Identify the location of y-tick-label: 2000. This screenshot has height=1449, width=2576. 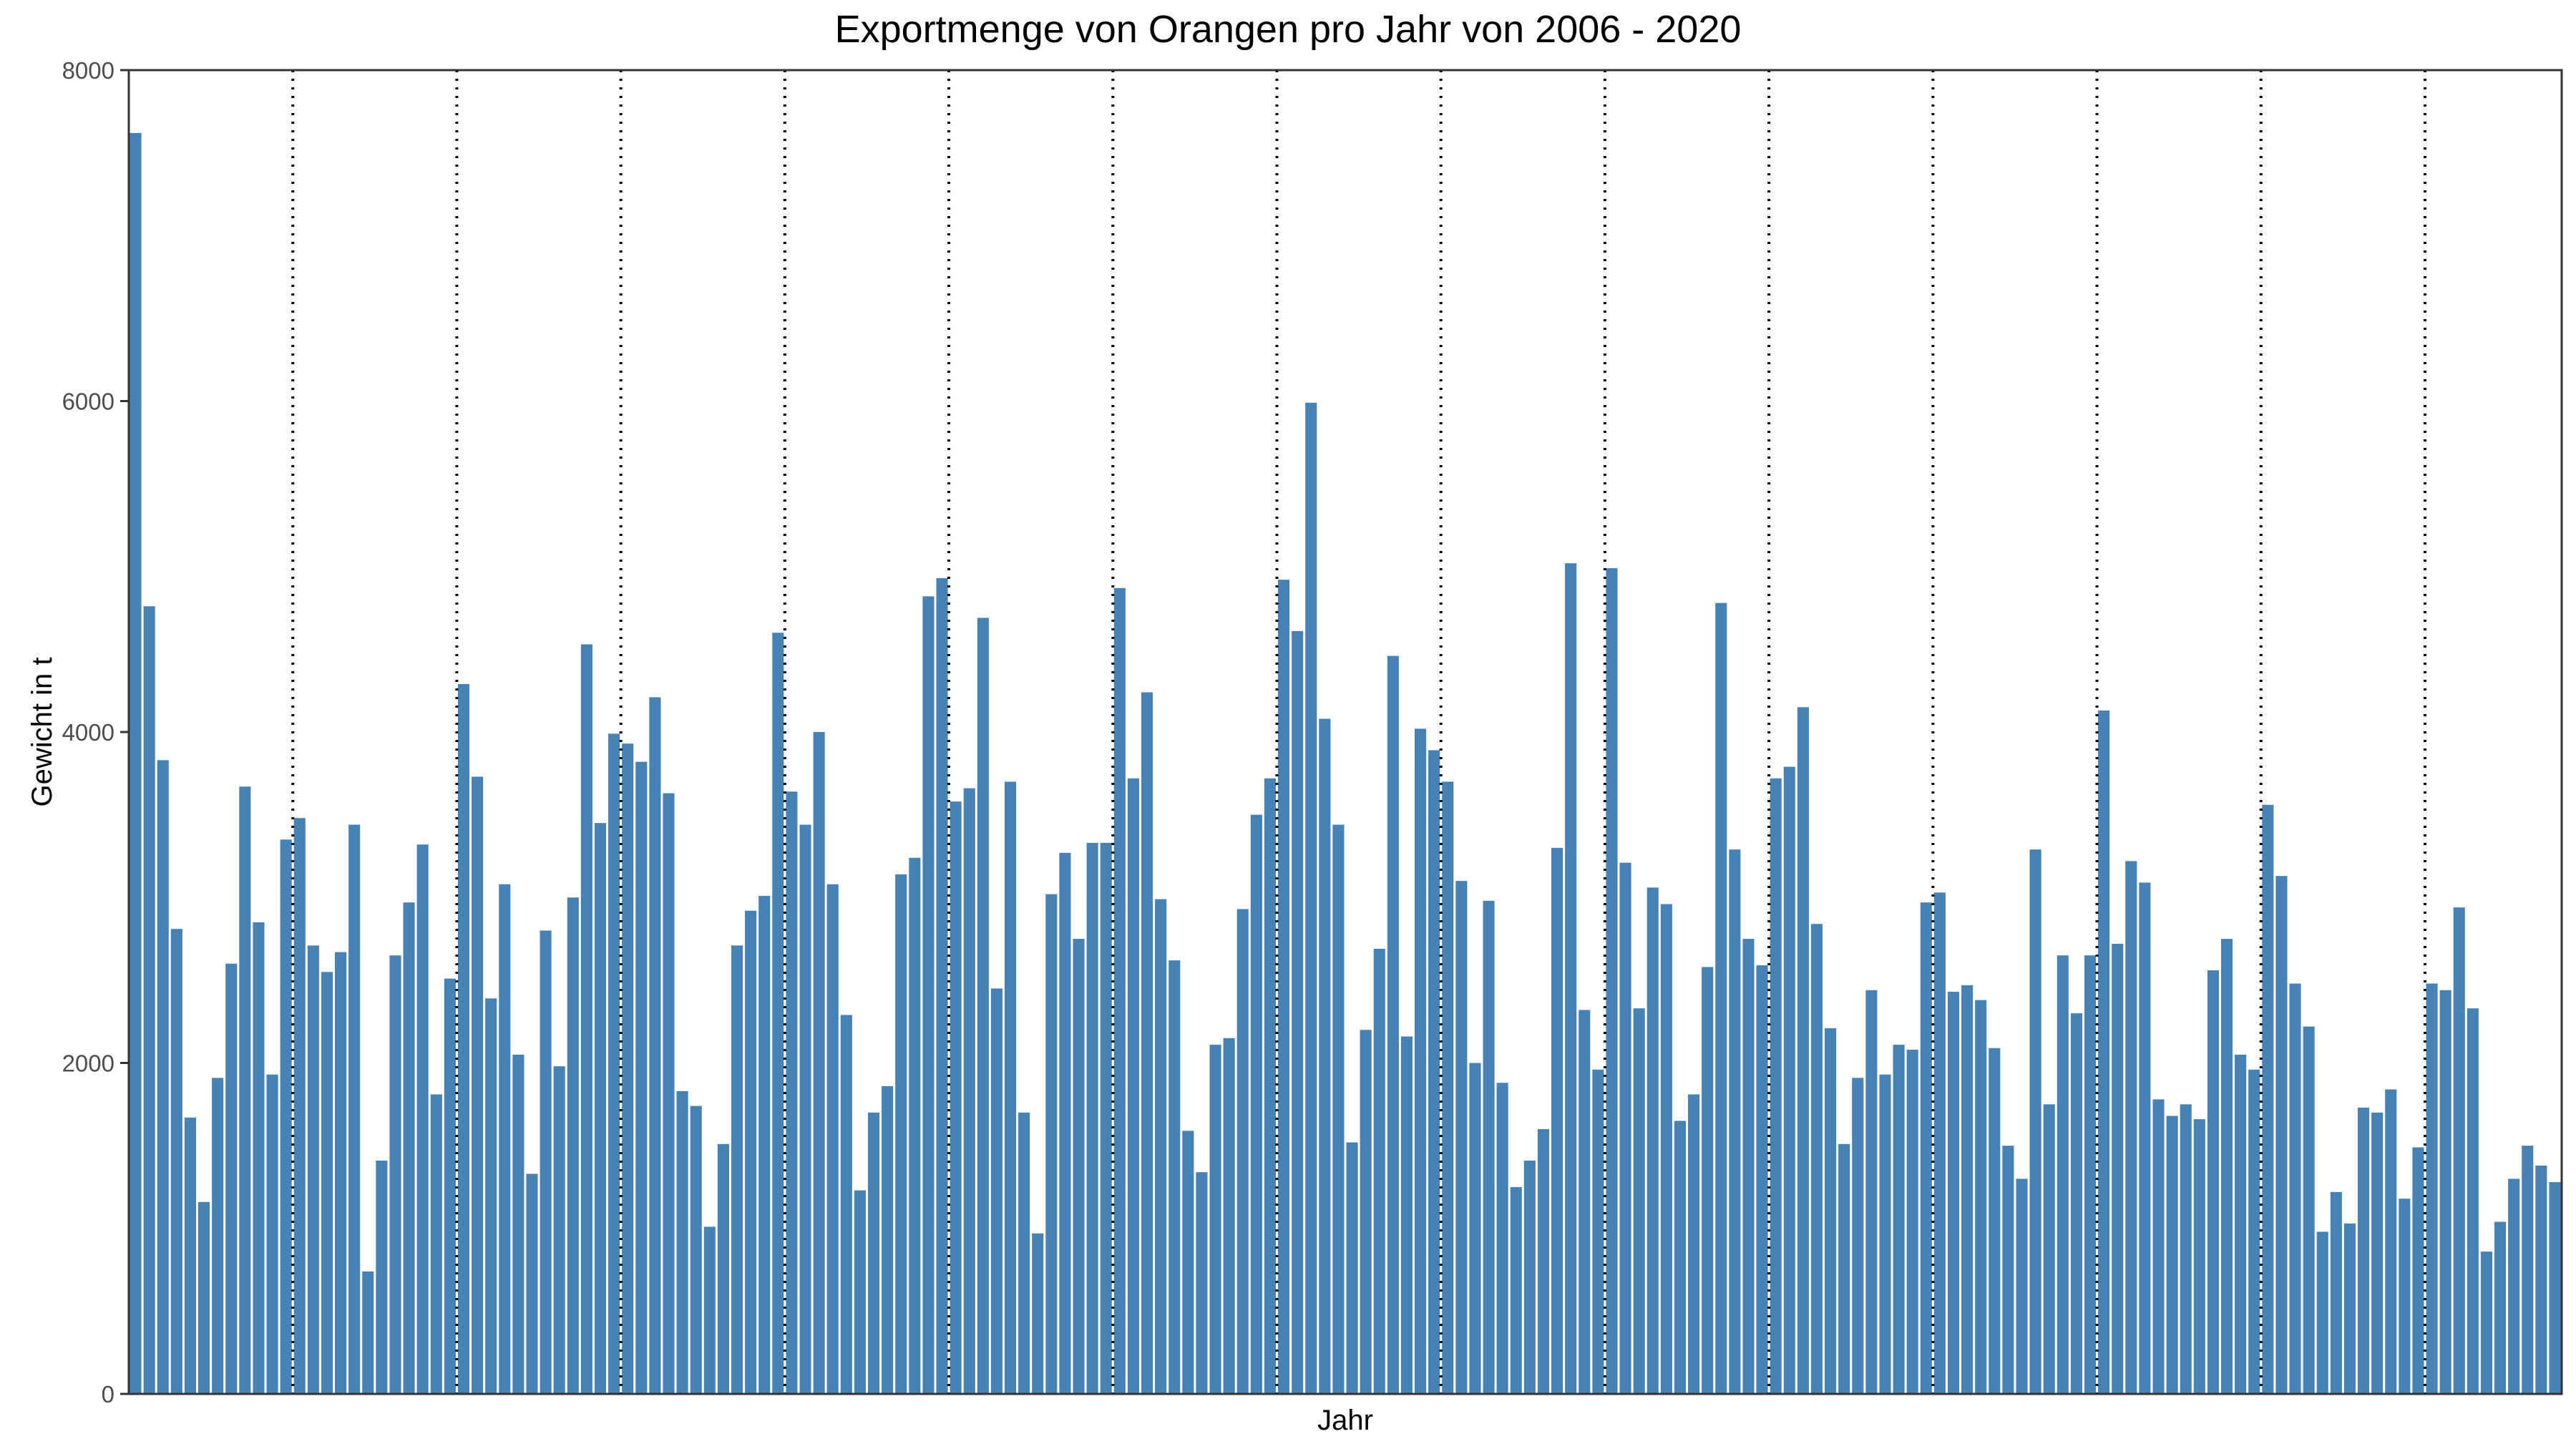
(88, 1063).